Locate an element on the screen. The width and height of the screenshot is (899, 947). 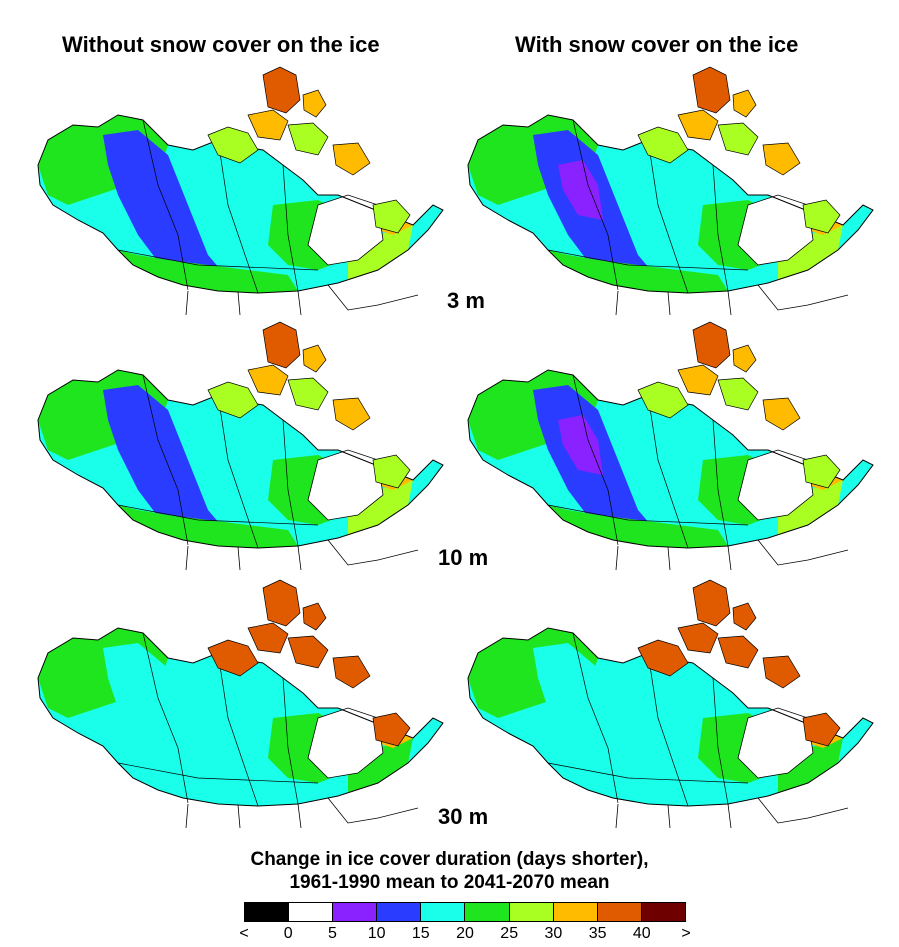
map-panel-3m-without-snow is located at coordinates (243, 185).